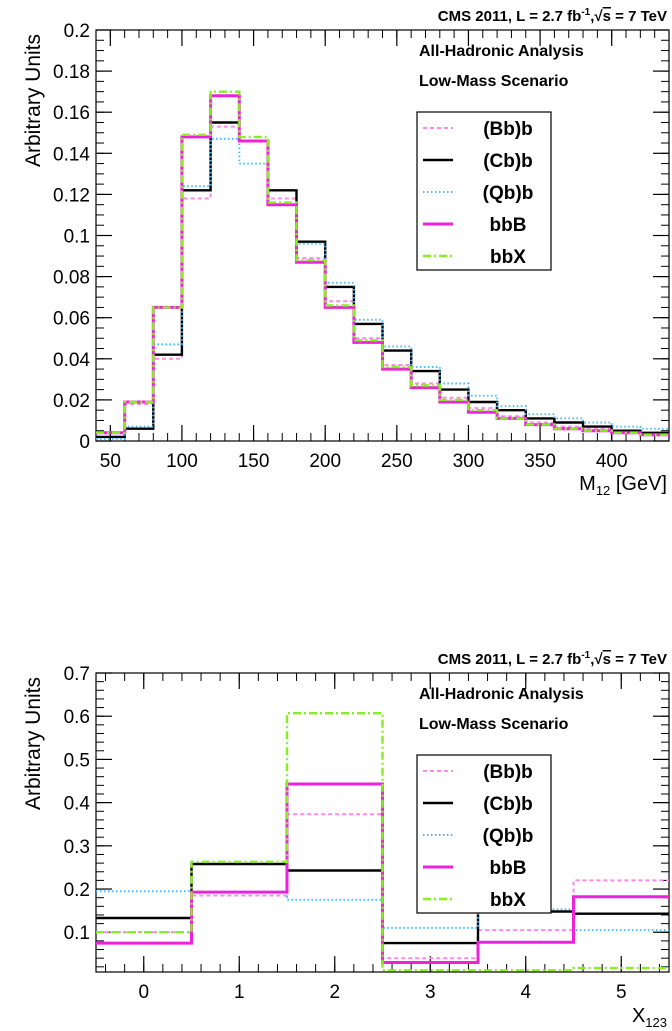  What do you see at coordinates (334, 992) in the screenshot?
I see `x-tick-label: 2` at bounding box center [334, 992].